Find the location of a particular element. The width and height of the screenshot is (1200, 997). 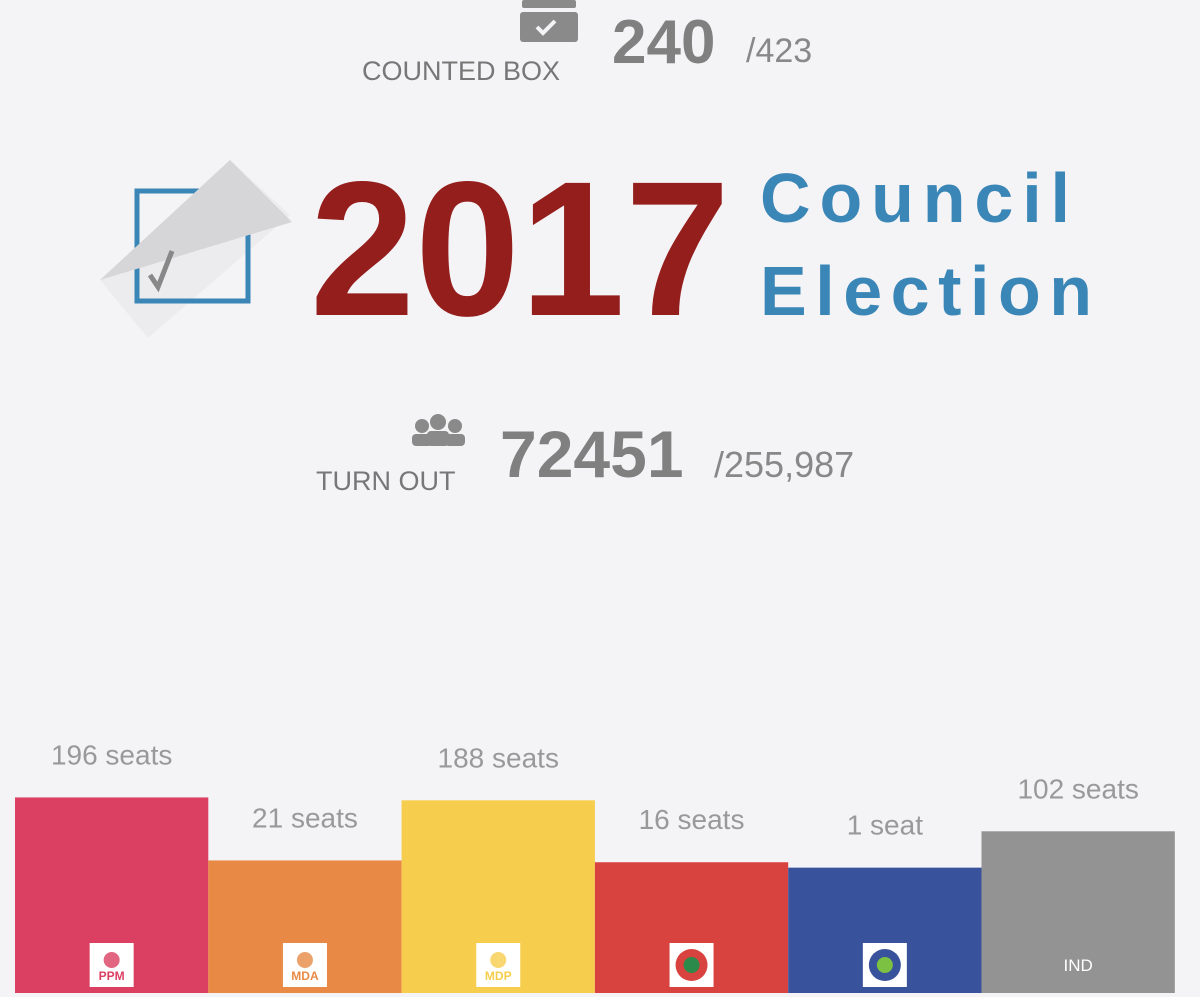

year: 2017 is located at coordinates (520, 248).